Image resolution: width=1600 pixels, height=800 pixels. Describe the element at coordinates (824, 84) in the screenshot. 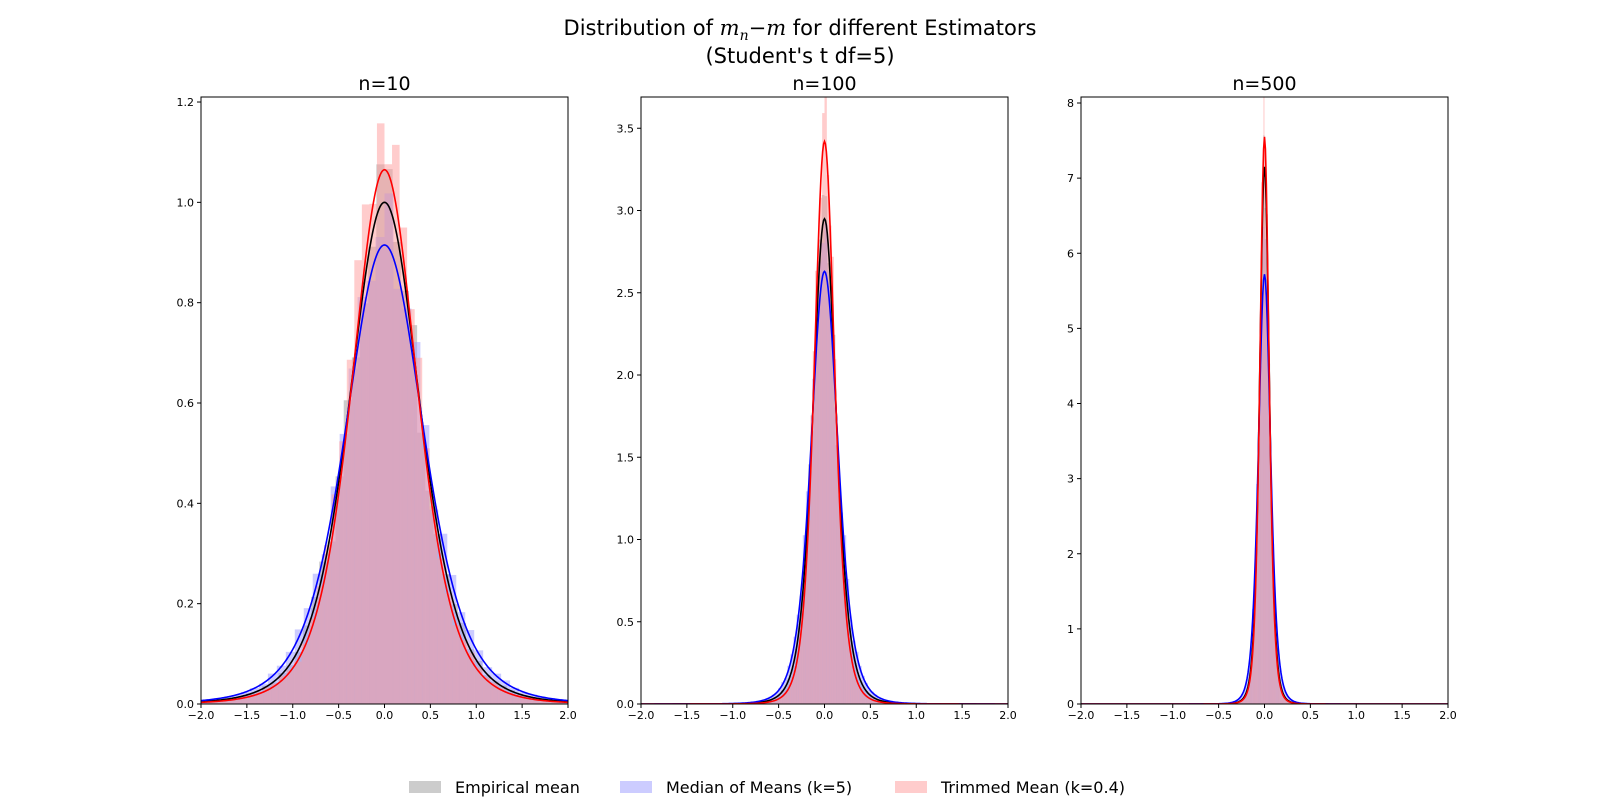

I see `panel-title: n=100` at that location.